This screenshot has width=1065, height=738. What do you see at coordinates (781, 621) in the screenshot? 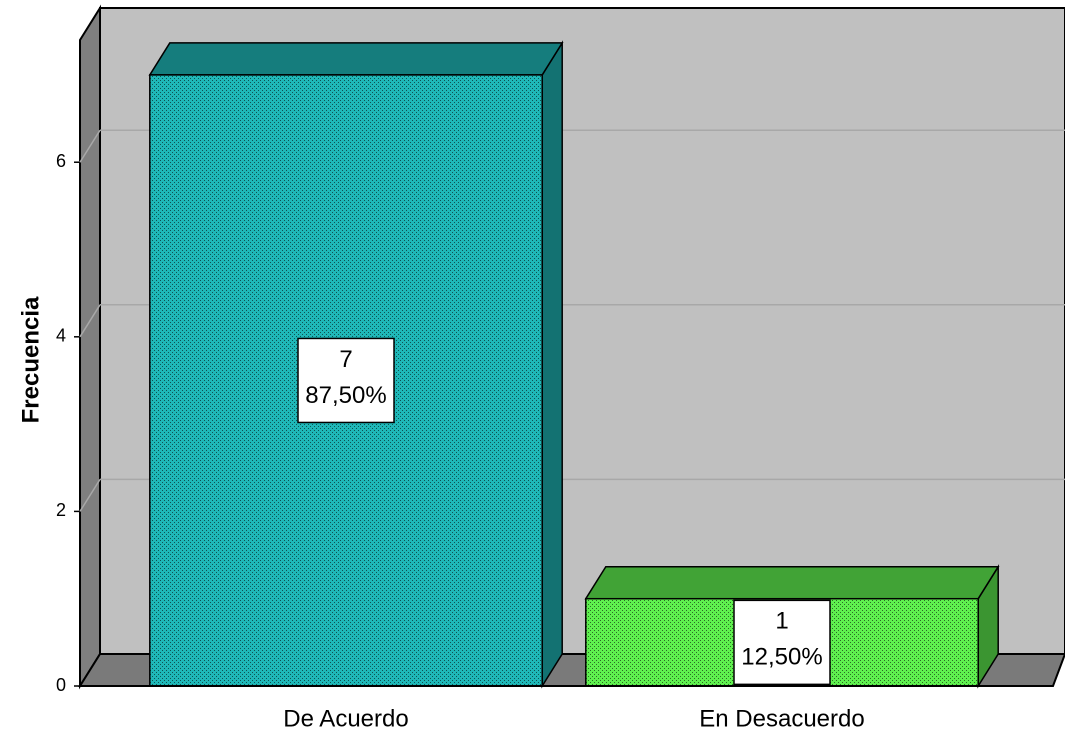
I see `data-label: 1` at bounding box center [781, 621].